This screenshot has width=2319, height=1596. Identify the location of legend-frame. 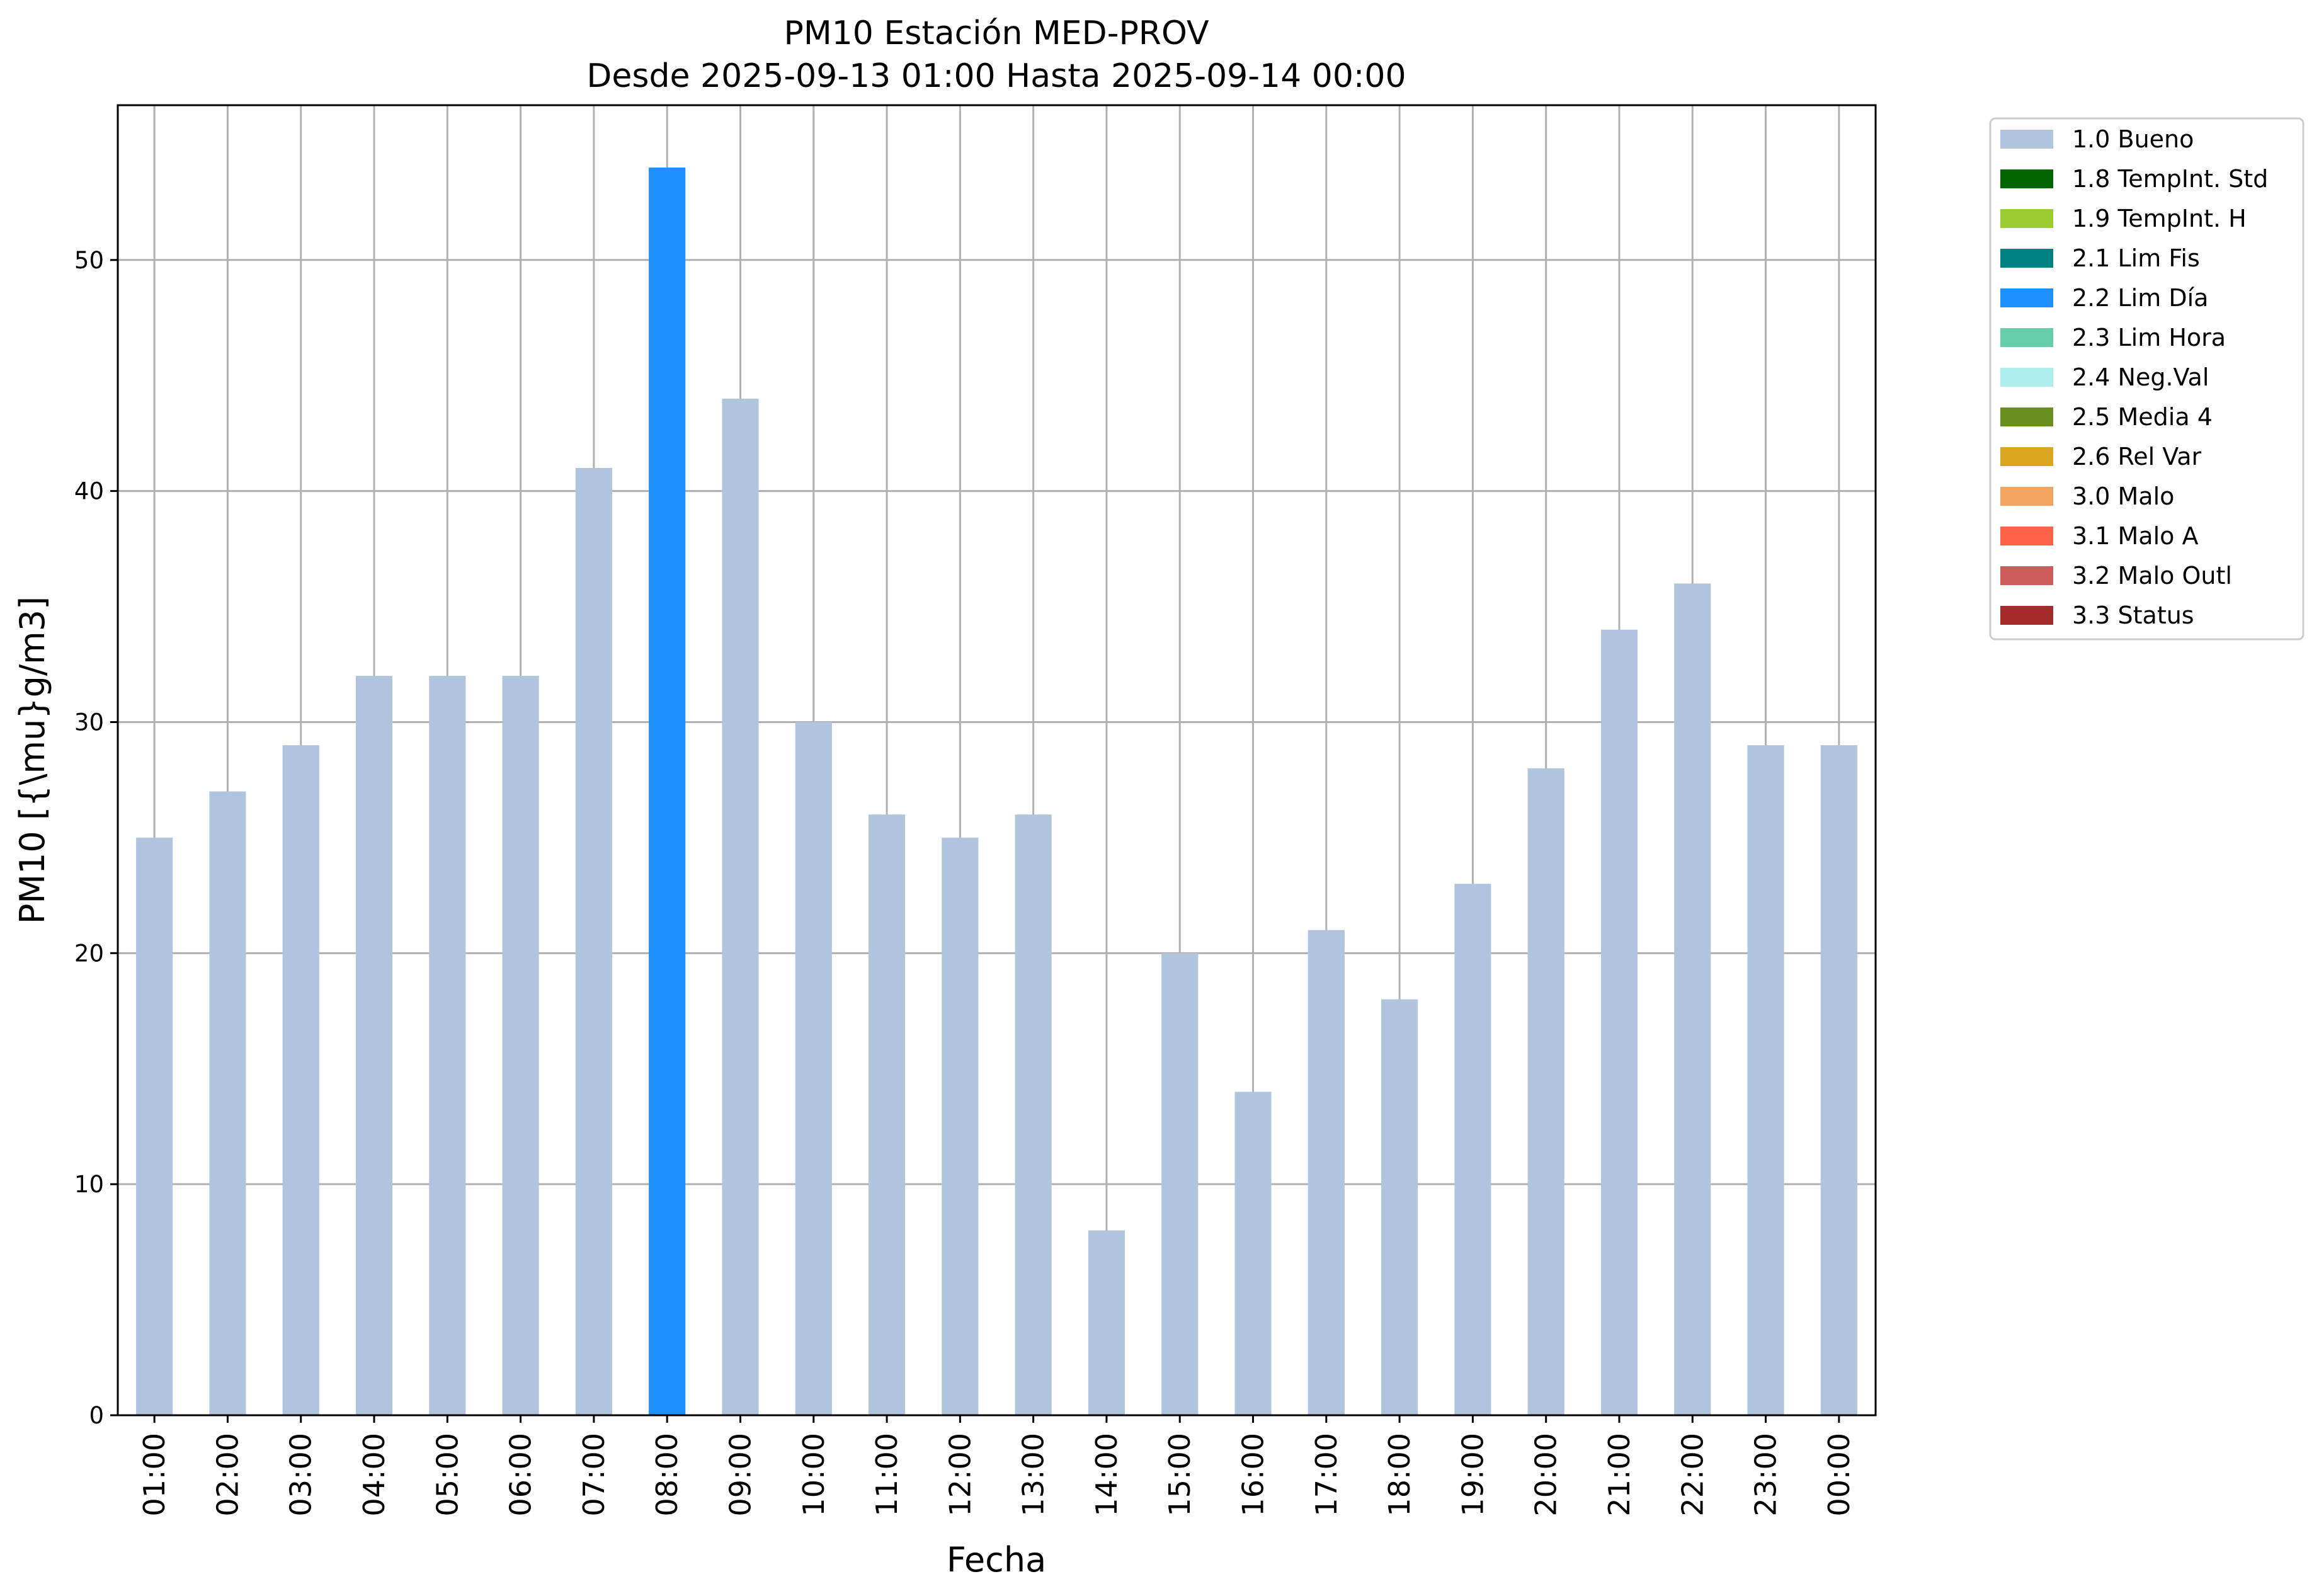
(2147, 379).